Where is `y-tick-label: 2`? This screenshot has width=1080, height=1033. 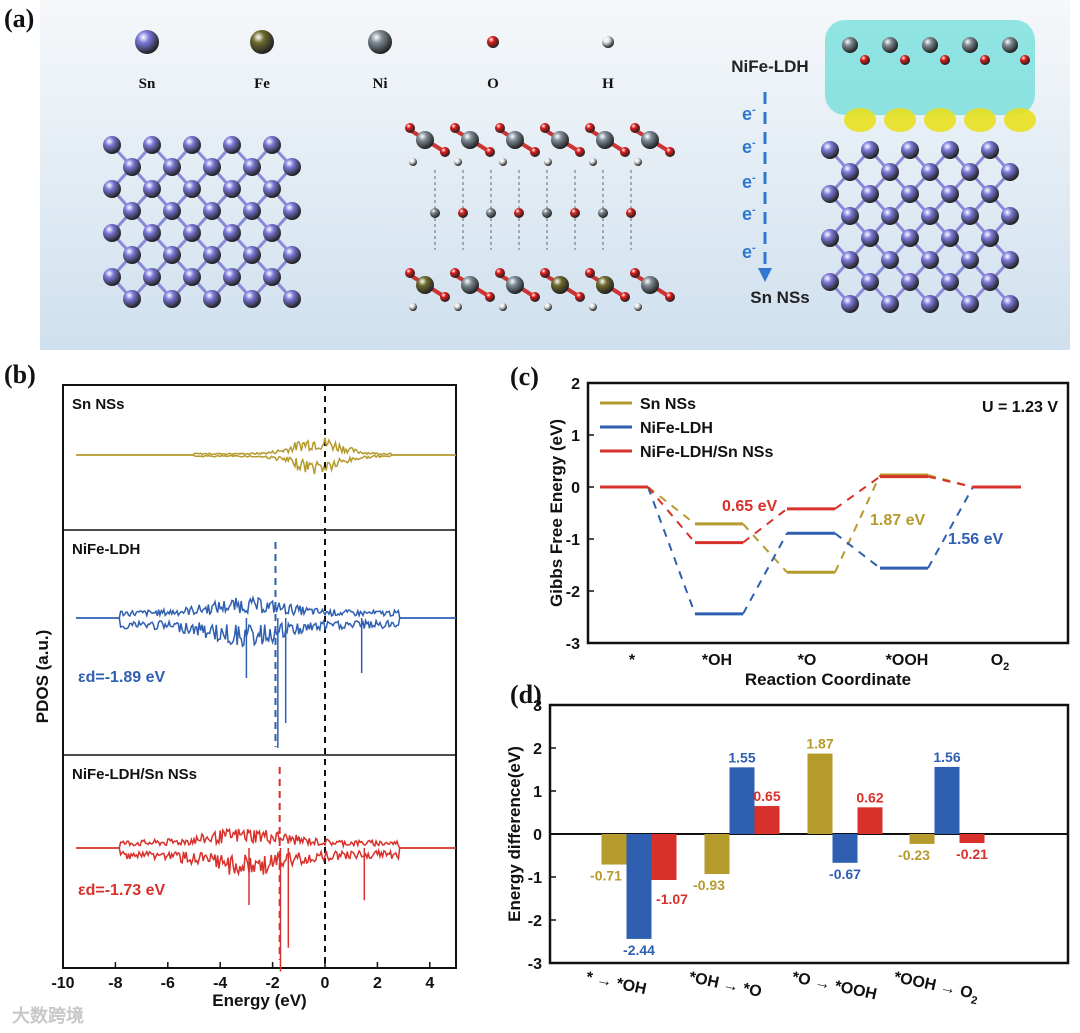
y-tick-label: 2 is located at coordinates (575, 384).